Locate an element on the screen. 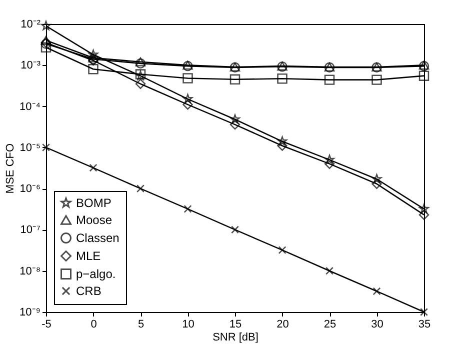  legend-label: MLE is located at coordinates (88, 256).